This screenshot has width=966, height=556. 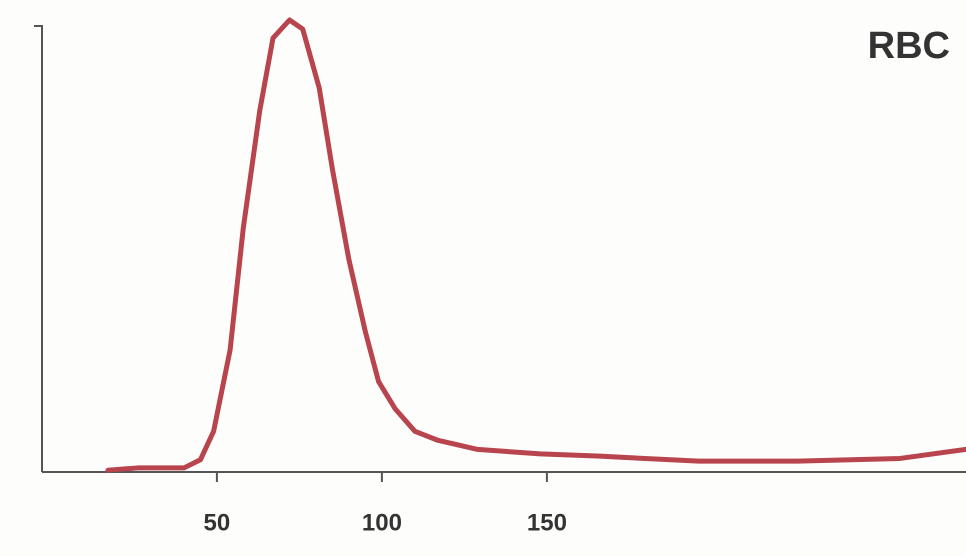 I want to click on x-tick-label: 50, so click(x=217, y=522).